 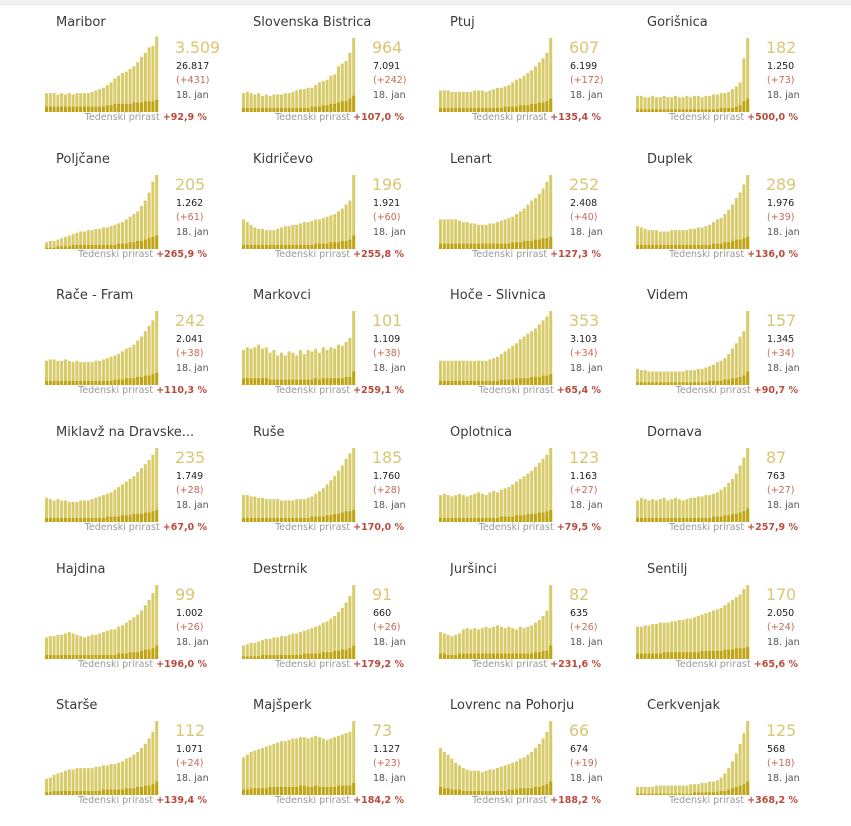 What do you see at coordinates (190, 184) in the screenshot?
I see `active-value: 205` at bounding box center [190, 184].